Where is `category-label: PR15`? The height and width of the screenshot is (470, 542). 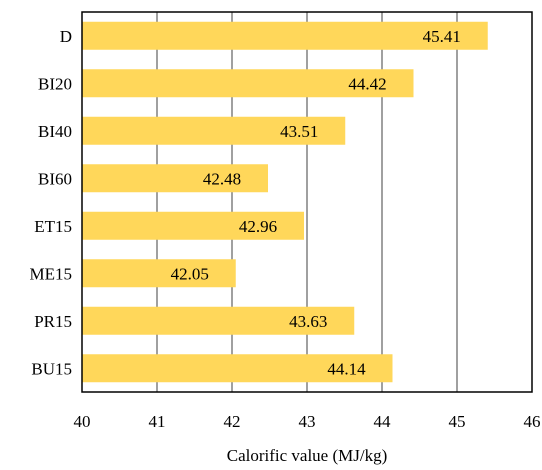
category-label: PR15 is located at coordinates (53, 321).